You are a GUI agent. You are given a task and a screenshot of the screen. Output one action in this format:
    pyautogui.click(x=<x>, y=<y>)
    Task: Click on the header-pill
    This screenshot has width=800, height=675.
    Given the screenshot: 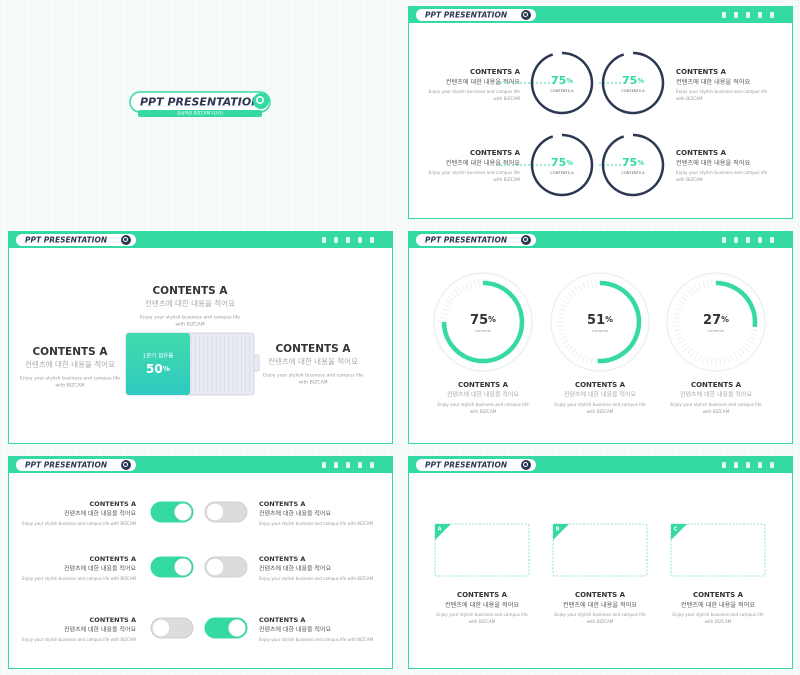 What is the action you would take?
    pyautogui.click(x=476, y=240)
    